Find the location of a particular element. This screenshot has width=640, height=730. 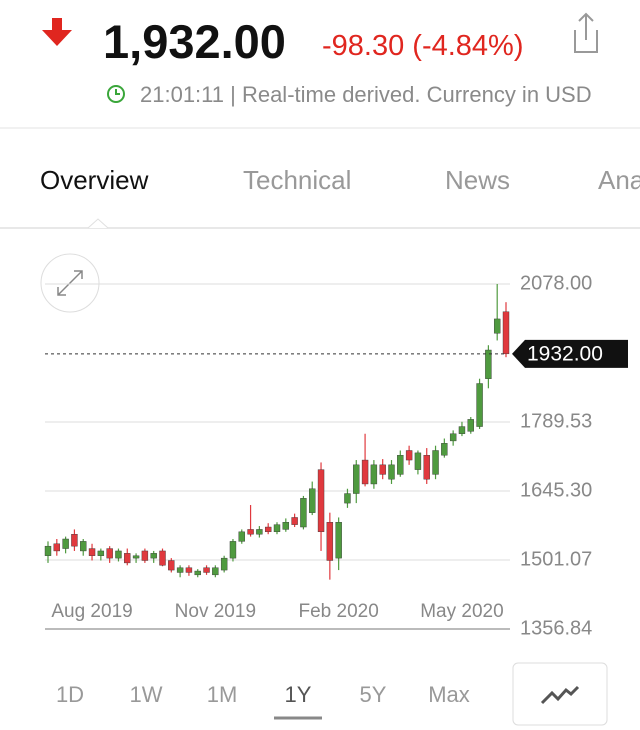

price-change: -98.30 (-4.84%) is located at coordinates (423, 46).